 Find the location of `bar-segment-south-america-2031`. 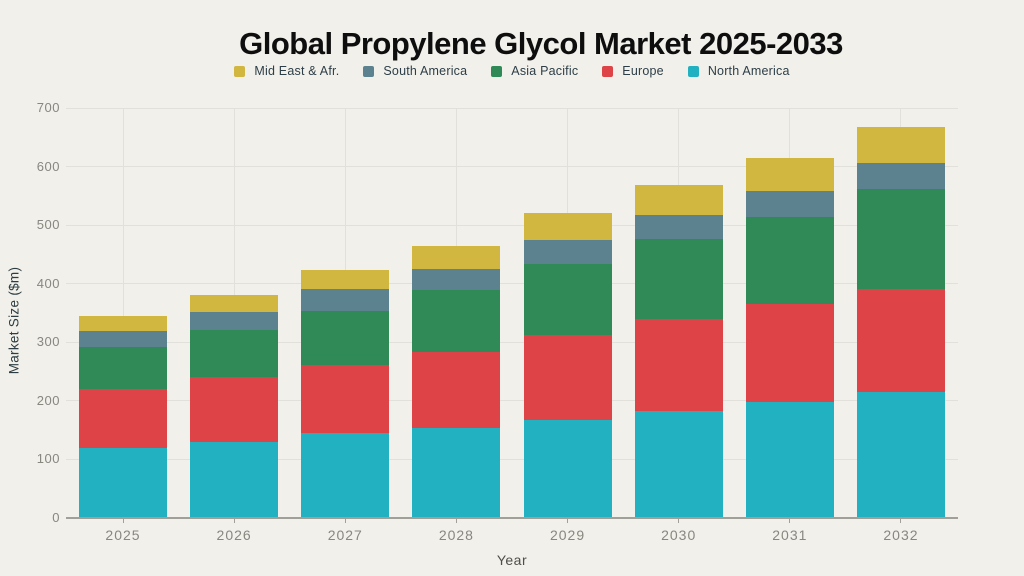

bar-segment-south-america-2031 is located at coordinates (789, 203).